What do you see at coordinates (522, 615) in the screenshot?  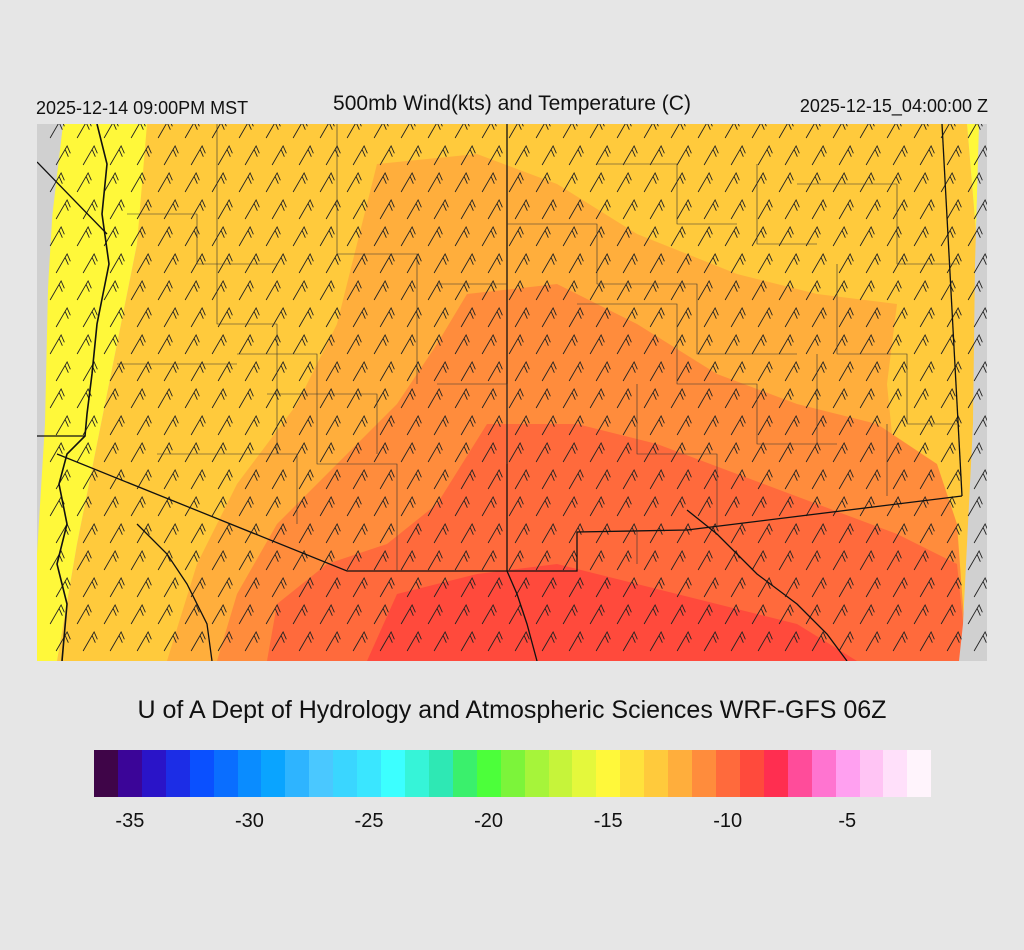 I see `river-sonora` at bounding box center [522, 615].